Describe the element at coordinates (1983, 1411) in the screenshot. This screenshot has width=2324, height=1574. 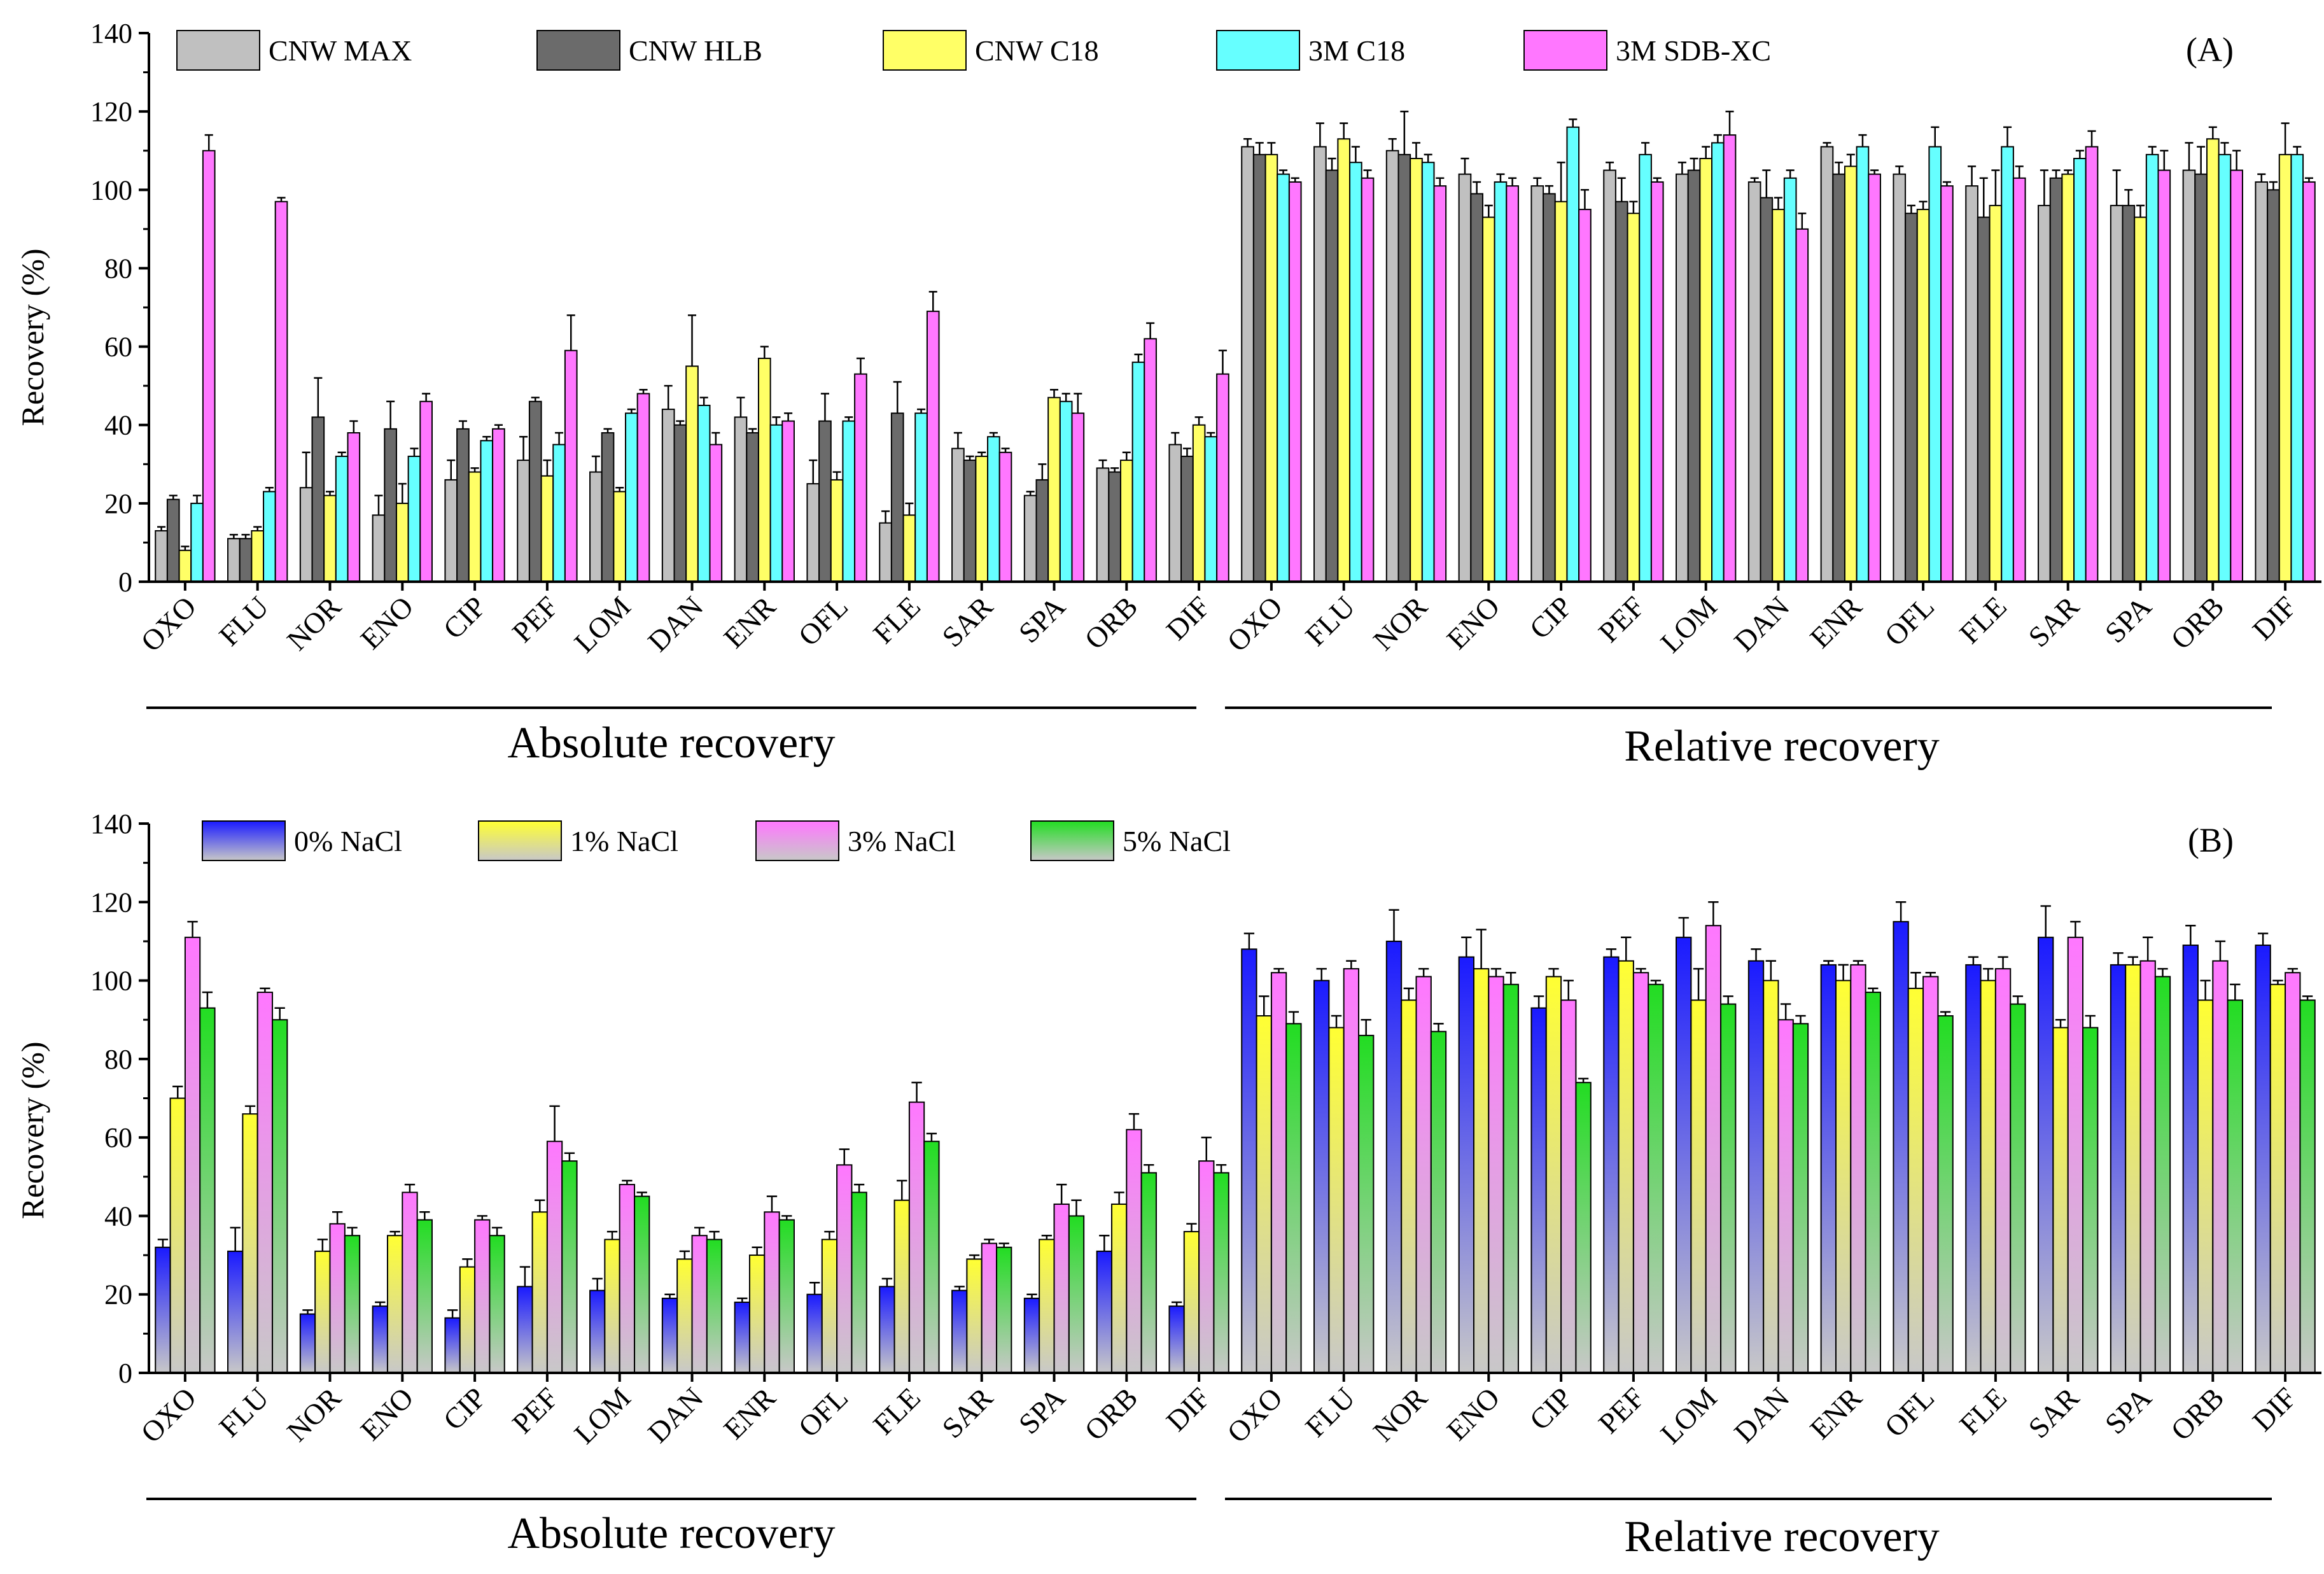
I see `panel-b-x-tick-label-fle-25: FLE` at that location.